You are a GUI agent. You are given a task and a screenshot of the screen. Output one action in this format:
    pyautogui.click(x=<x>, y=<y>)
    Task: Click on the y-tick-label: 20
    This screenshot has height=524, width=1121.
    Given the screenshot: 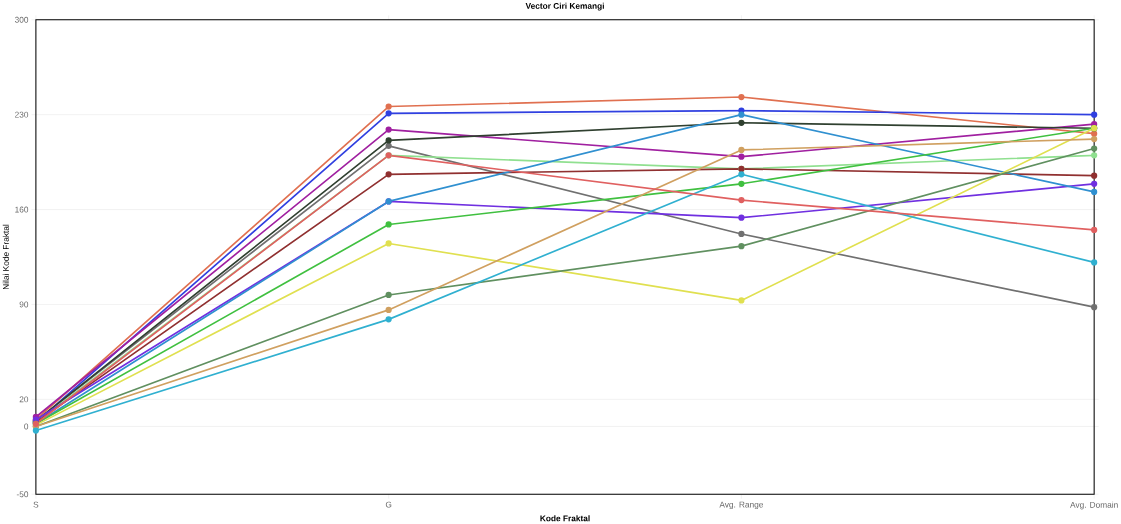 What is the action you would take?
    pyautogui.click(x=24, y=399)
    